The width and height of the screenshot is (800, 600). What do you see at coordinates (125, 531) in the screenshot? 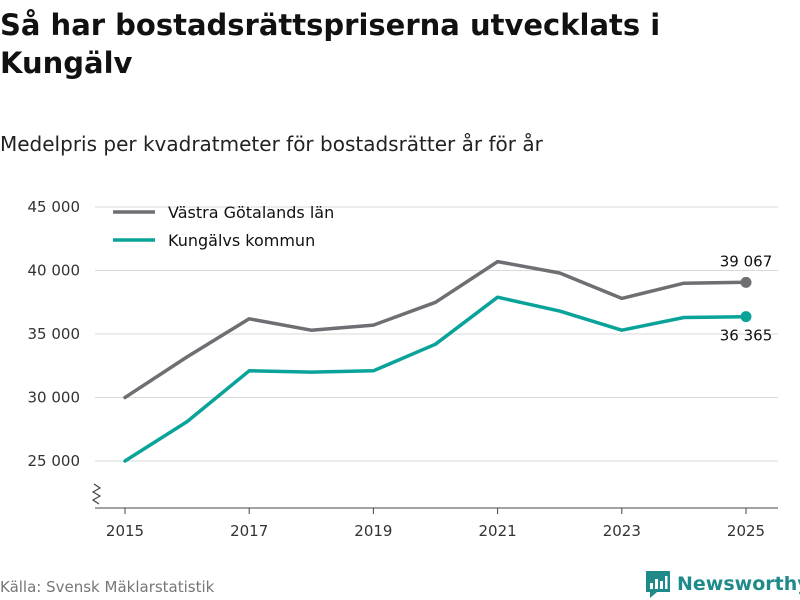
I see `x-tick-label: 2015` at bounding box center [125, 531].